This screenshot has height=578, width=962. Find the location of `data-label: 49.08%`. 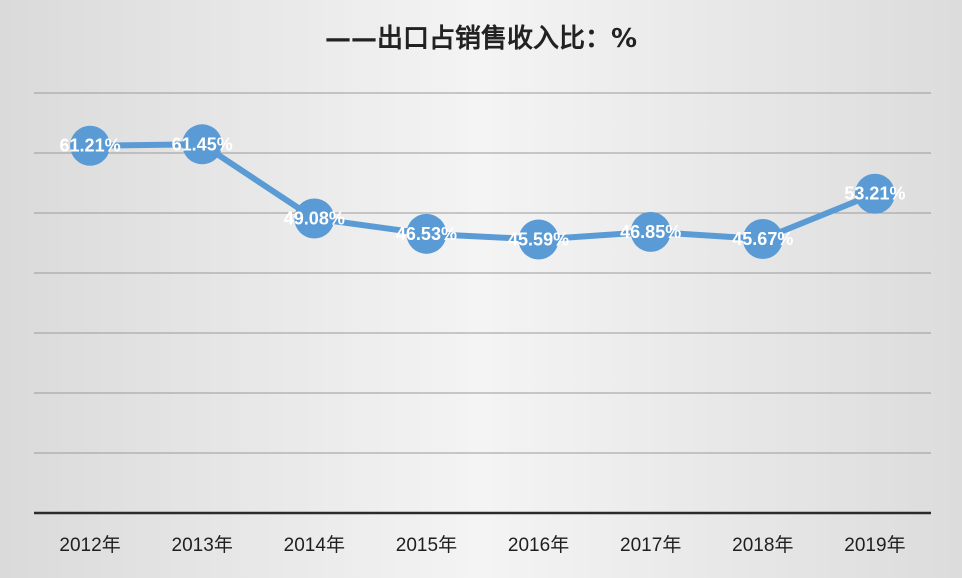

data-label: 49.08% is located at coordinates (314, 219).